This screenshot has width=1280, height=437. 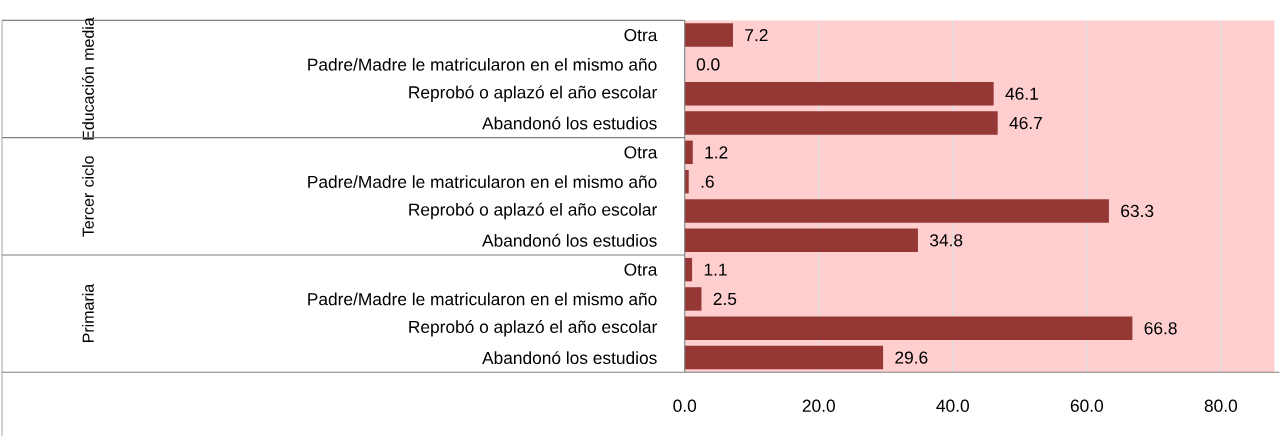 What do you see at coordinates (1021, 93) in the screenshot?
I see `data-label: 46.1` at bounding box center [1021, 93].